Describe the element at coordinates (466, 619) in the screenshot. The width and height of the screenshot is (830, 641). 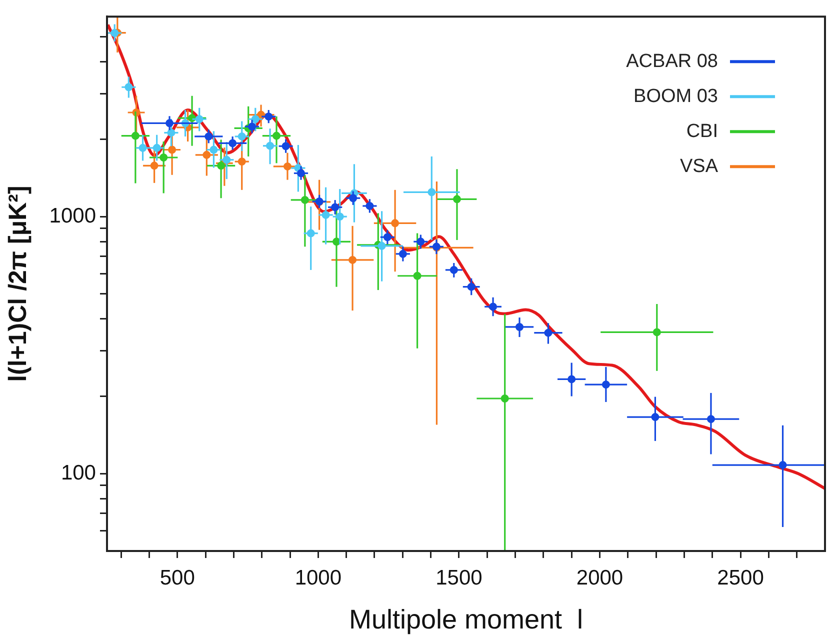
I see `x-axis-title: Multipole moment l` at that location.